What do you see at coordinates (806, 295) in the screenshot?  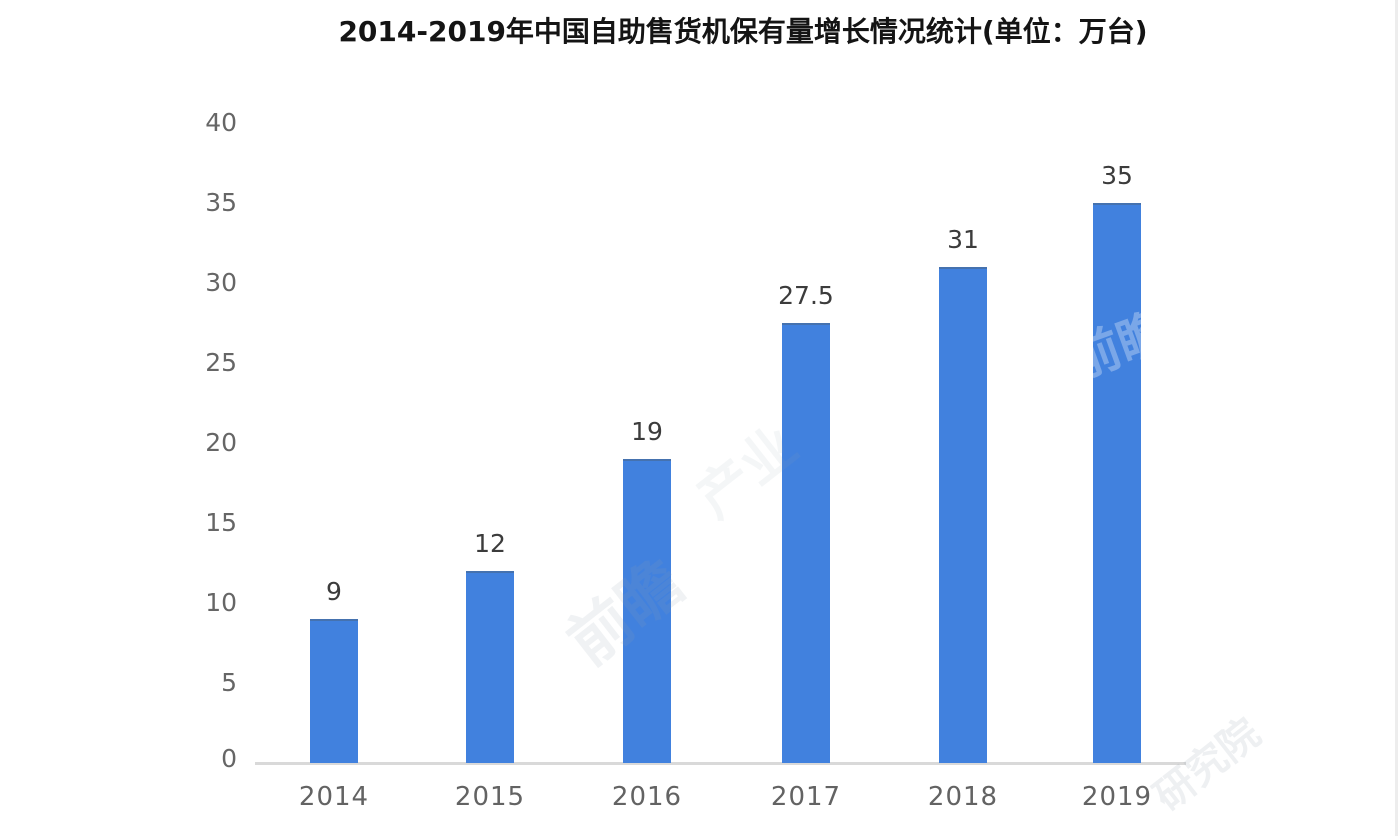 I see `value-label-2017: 27.5` at bounding box center [806, 295].